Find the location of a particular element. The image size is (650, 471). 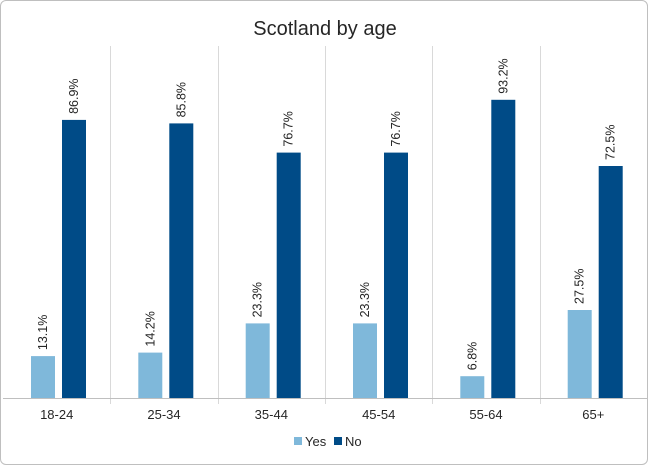

data-label-no-35-44: 76.7% is located at coordinates (289, 128).